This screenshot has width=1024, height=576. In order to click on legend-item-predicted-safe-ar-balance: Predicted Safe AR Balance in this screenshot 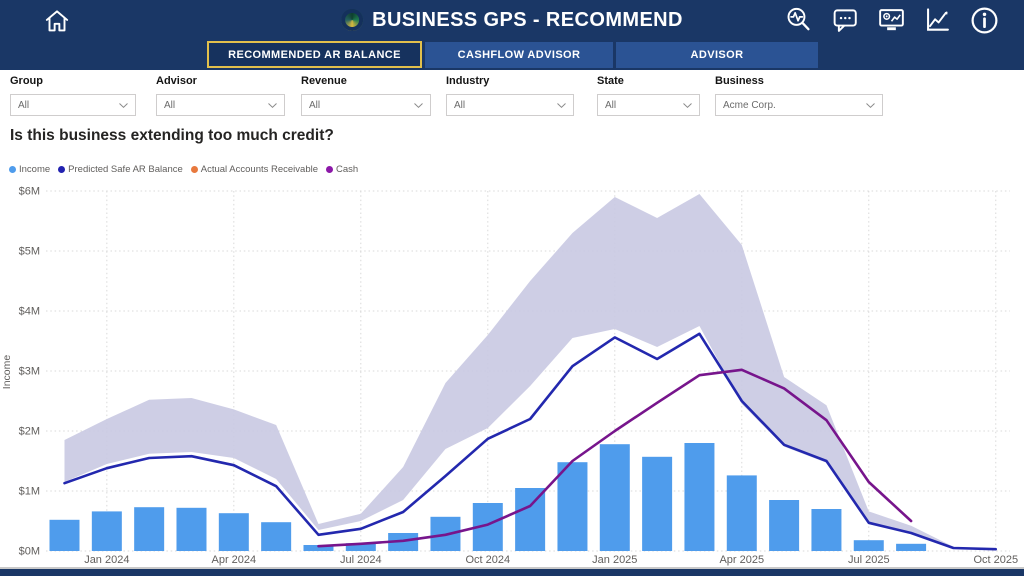, I will do `click(120, 169)`.